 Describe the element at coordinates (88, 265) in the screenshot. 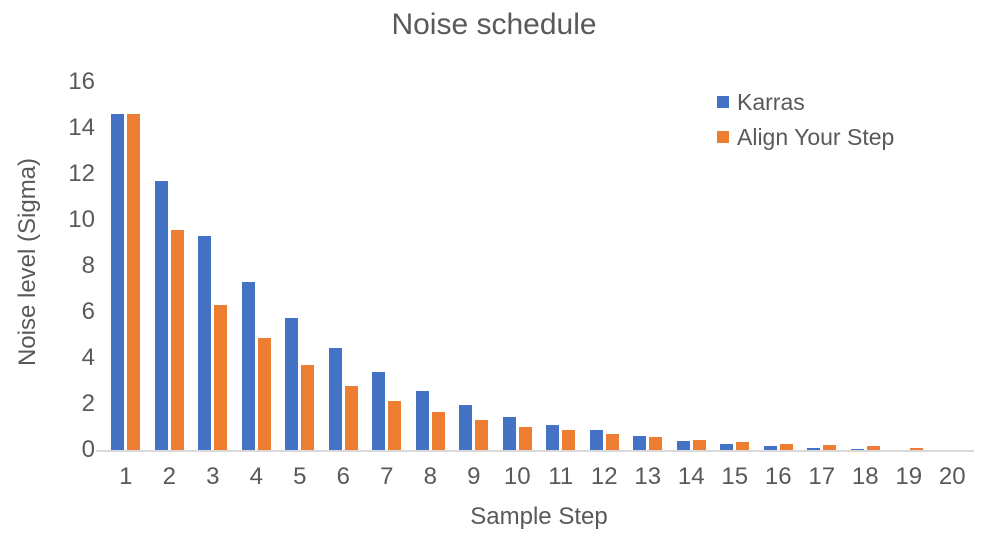

I see `y-tick-label-8: 8` at that location.